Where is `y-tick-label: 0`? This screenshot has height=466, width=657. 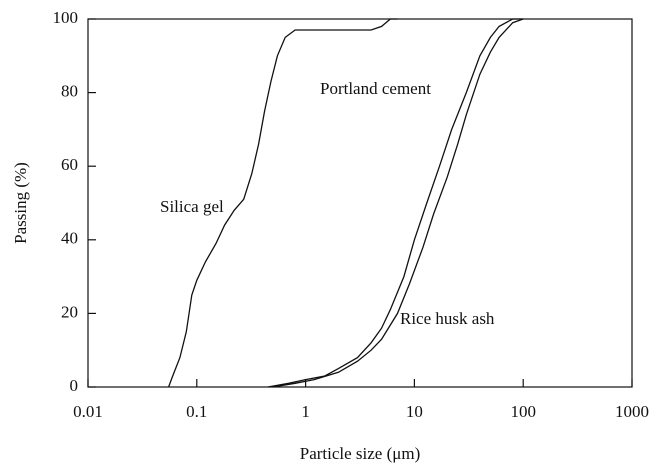 y-tick-label: 0 is located at coordinates (74, 385).